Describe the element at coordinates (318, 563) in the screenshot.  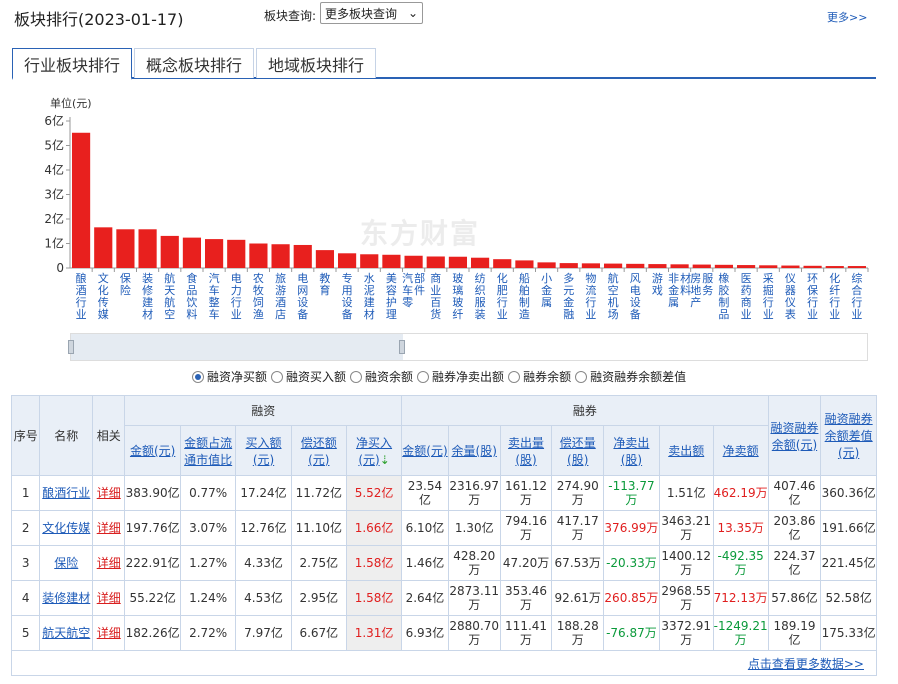
I see `cell-rz-repay: 2.75亿` at that location.